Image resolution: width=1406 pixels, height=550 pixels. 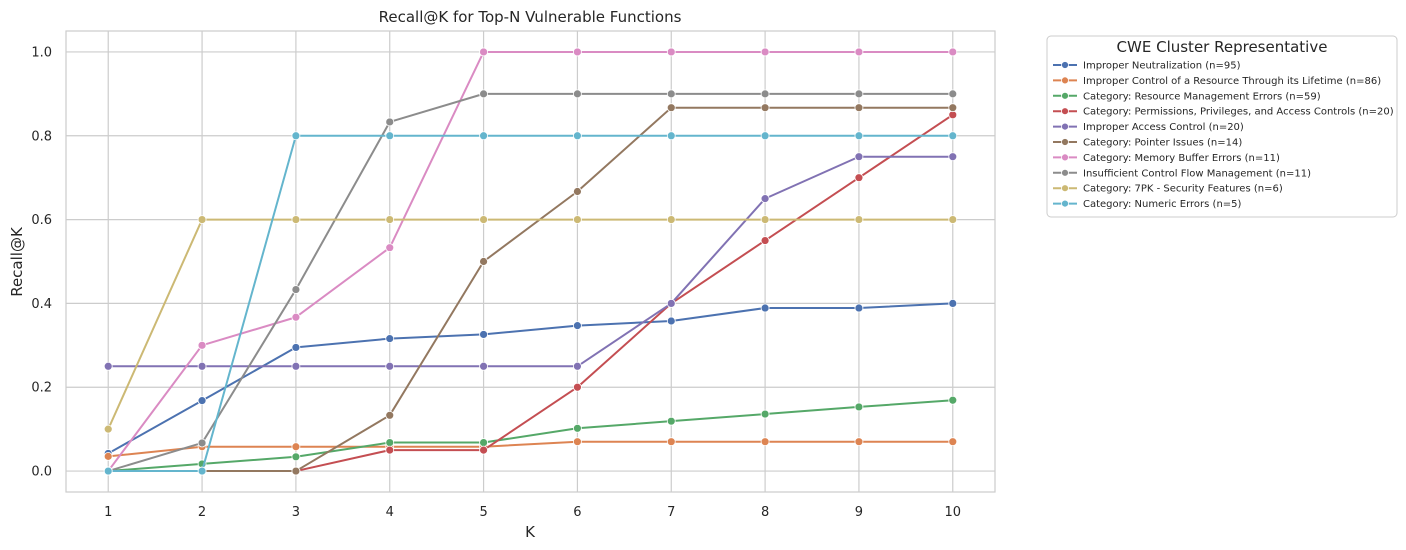 I want to click on legend-item: Improper Neutralization (n=95), so click(x=1147, y=66).